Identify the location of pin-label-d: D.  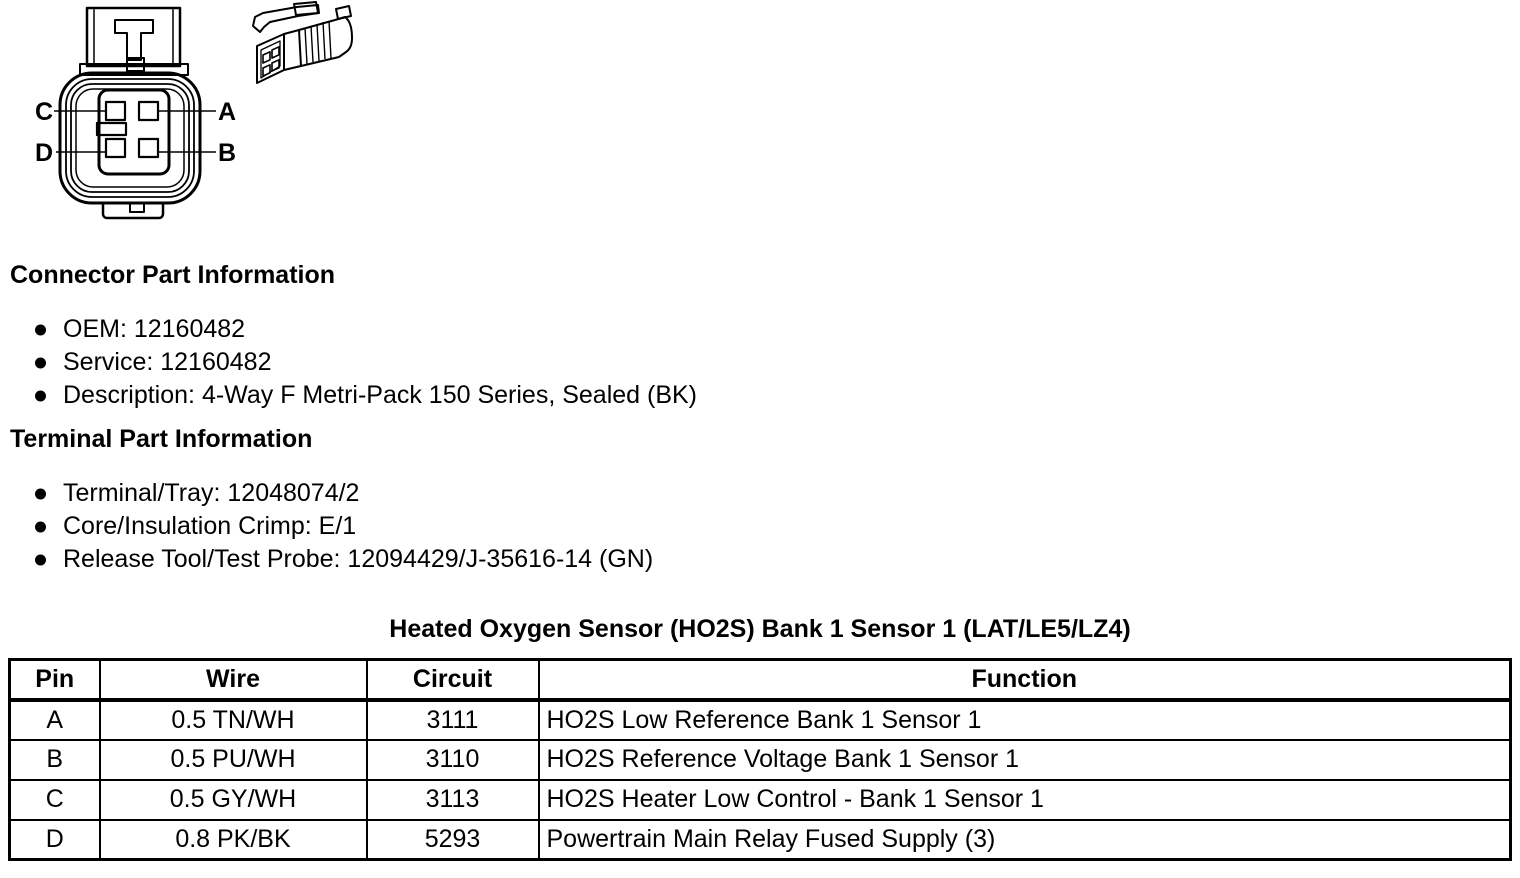
(44, 153).